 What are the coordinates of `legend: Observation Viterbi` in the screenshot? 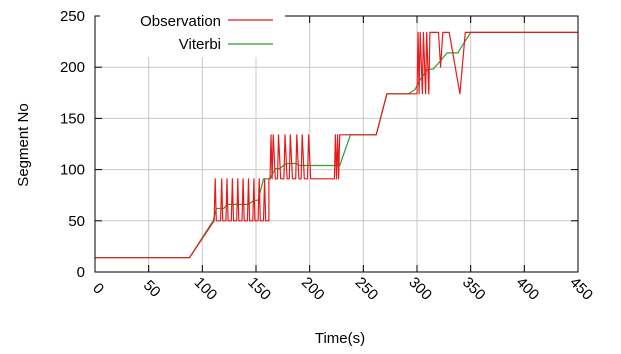 It's located at (192, 32).